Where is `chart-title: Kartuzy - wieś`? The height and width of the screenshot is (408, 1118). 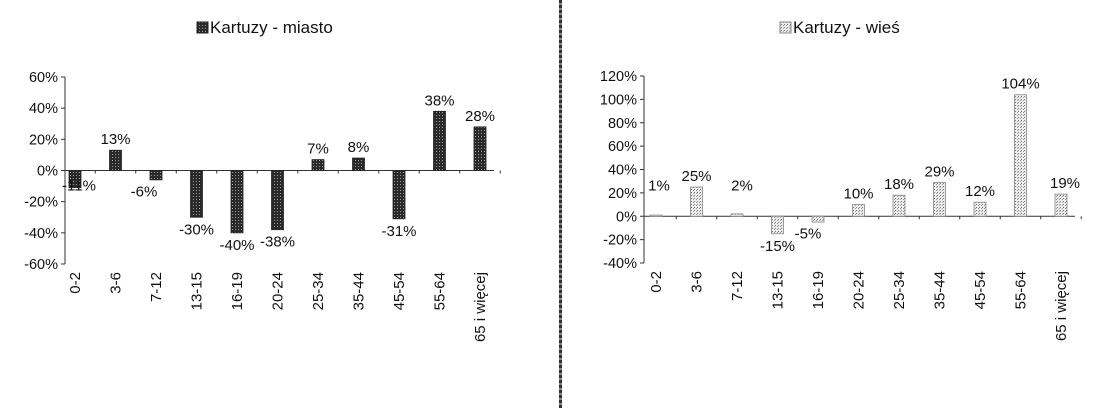 chart-title: Kartuzy - wieś is located at coordinates (846, 27).